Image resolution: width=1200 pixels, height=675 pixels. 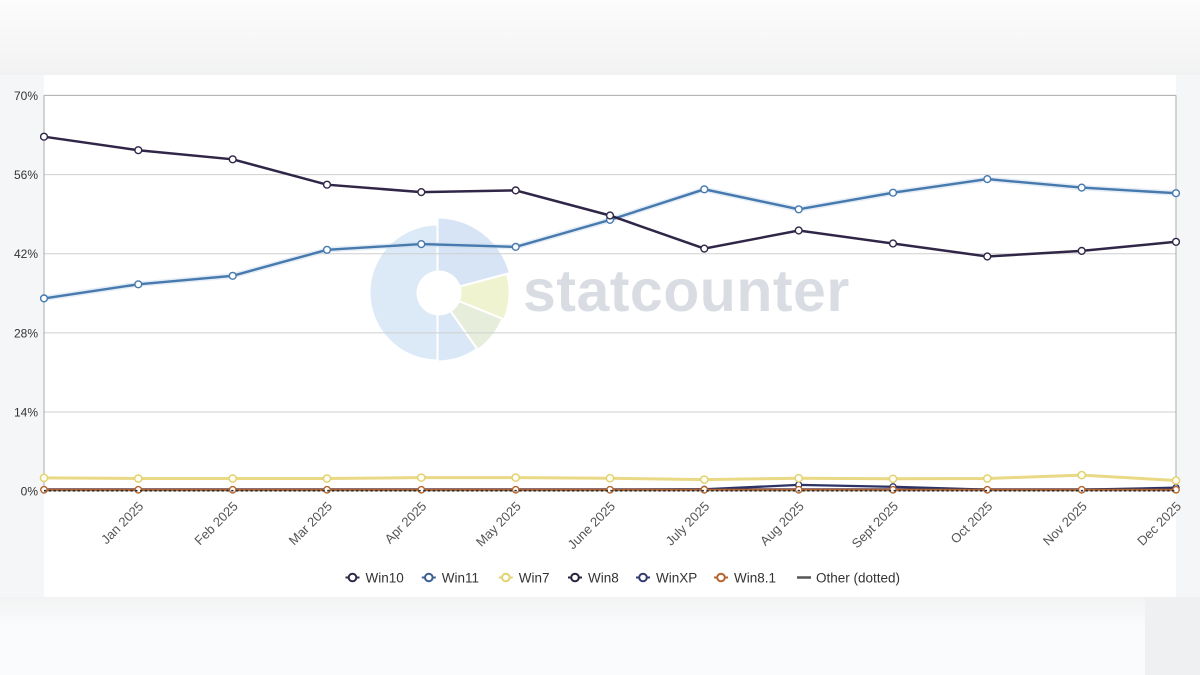 What do you see at coordinates (972, 523) in the screenshot?
I see `svg-text: Oct 2025` at bounding box center [972, 523].